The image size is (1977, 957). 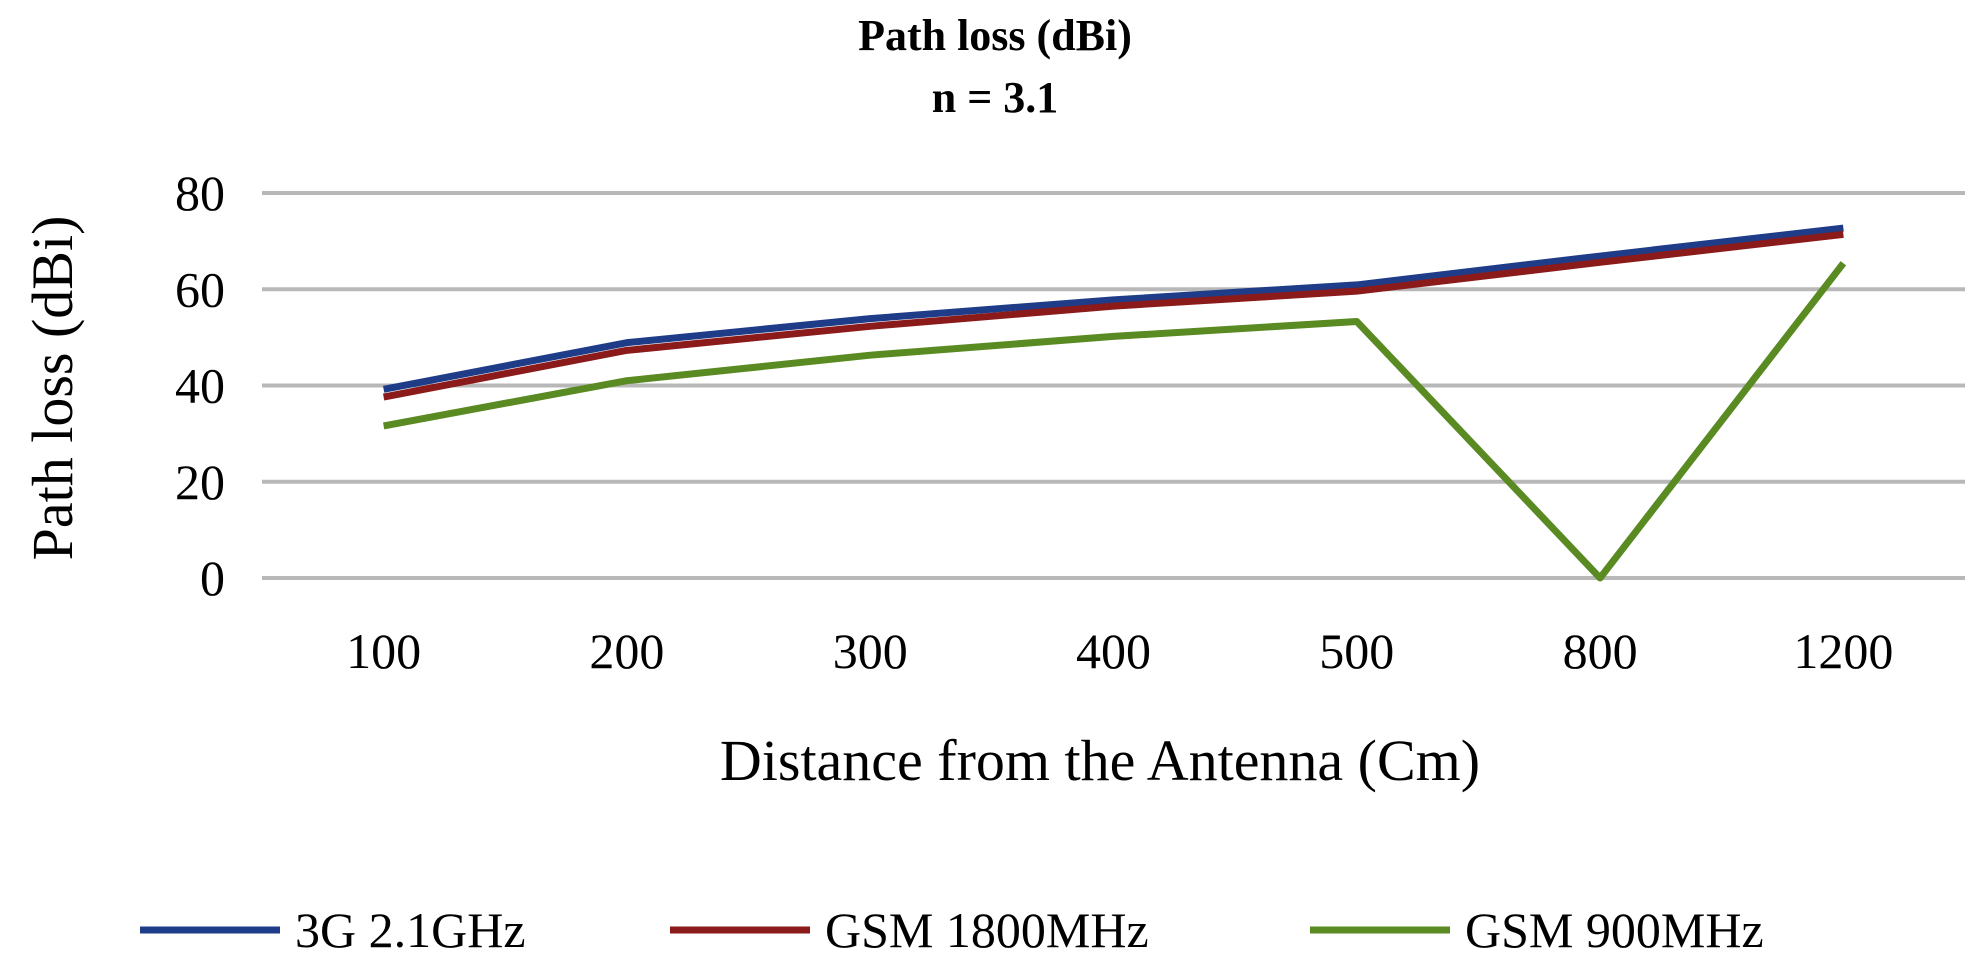 I want to click on x-tick-label: 800, so click(x=1600, y=651).